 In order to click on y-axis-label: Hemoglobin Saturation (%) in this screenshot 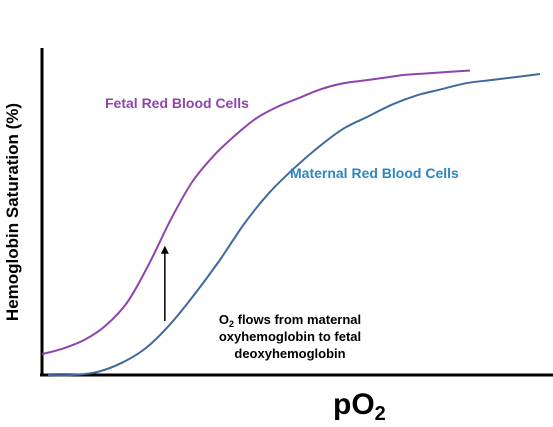, I will do `click(12, 212)`.